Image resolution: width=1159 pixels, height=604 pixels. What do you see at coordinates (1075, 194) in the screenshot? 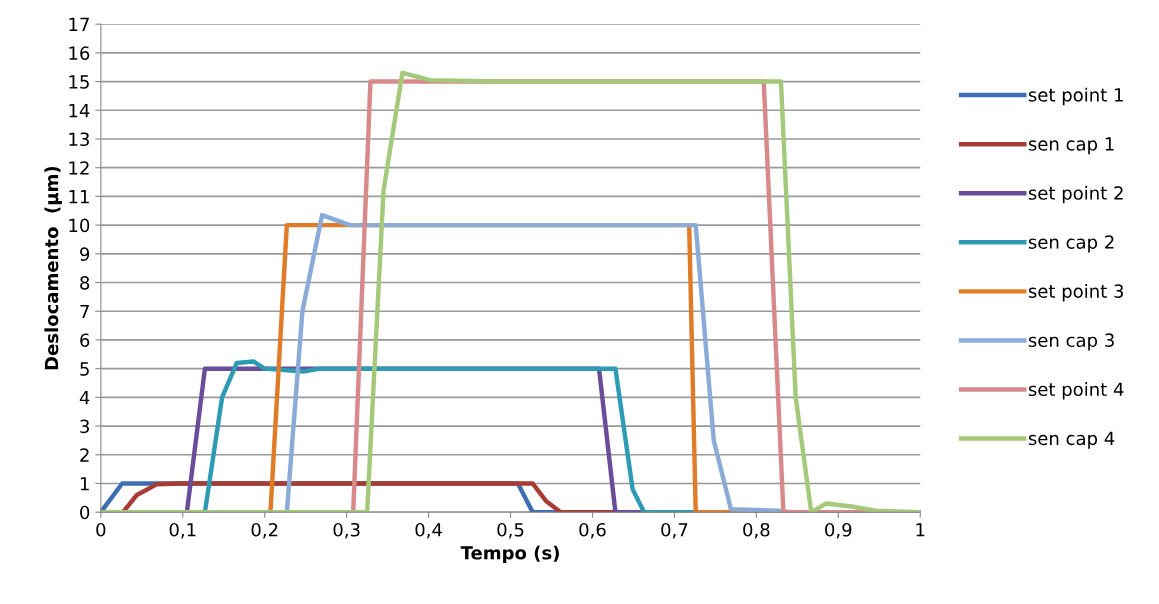
I see `legend-label: set point 2` at bounding box center [1075, 194].